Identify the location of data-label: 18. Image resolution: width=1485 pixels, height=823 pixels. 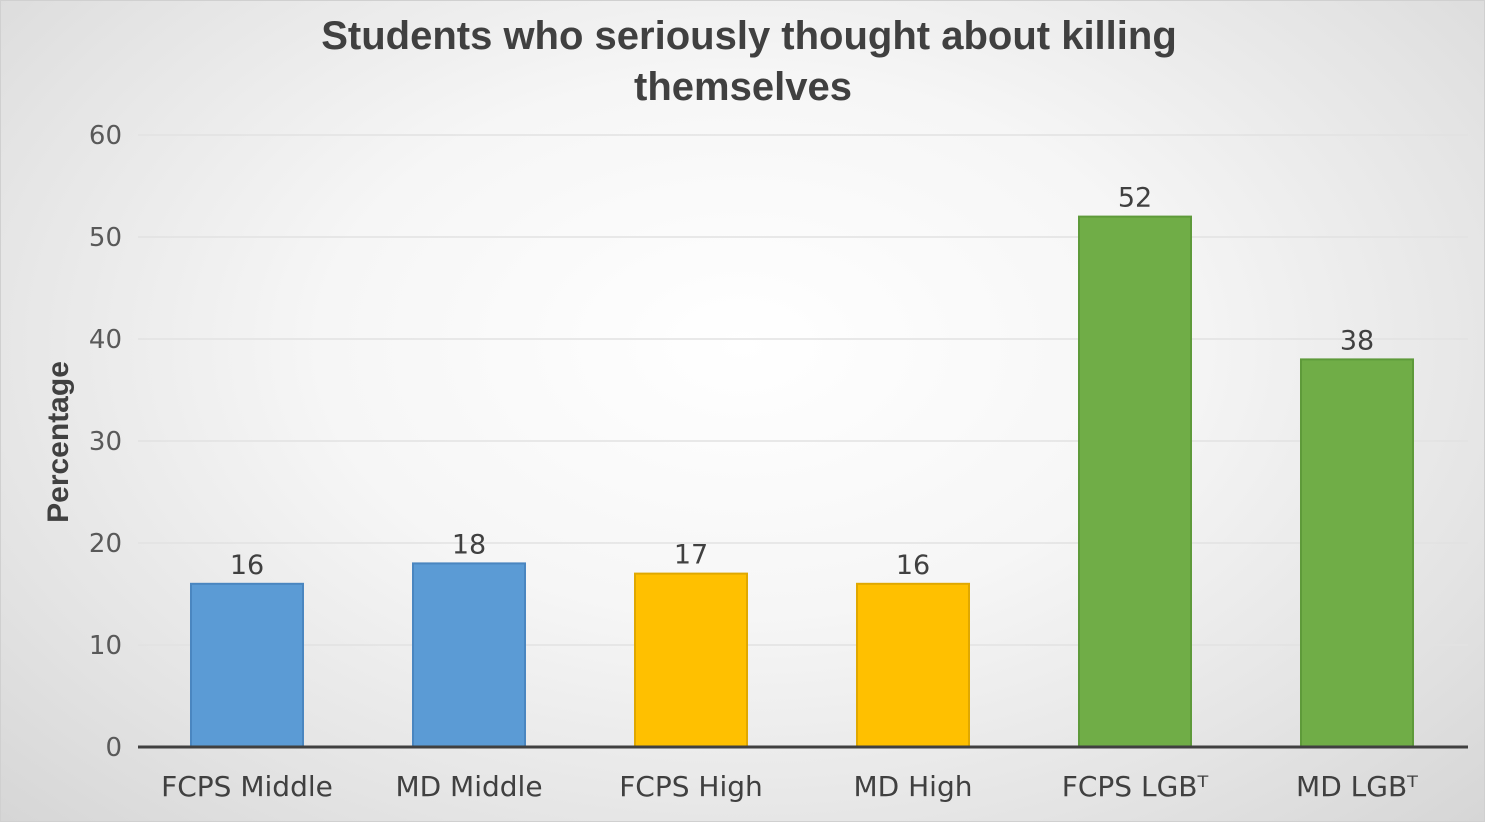
(469, 544).